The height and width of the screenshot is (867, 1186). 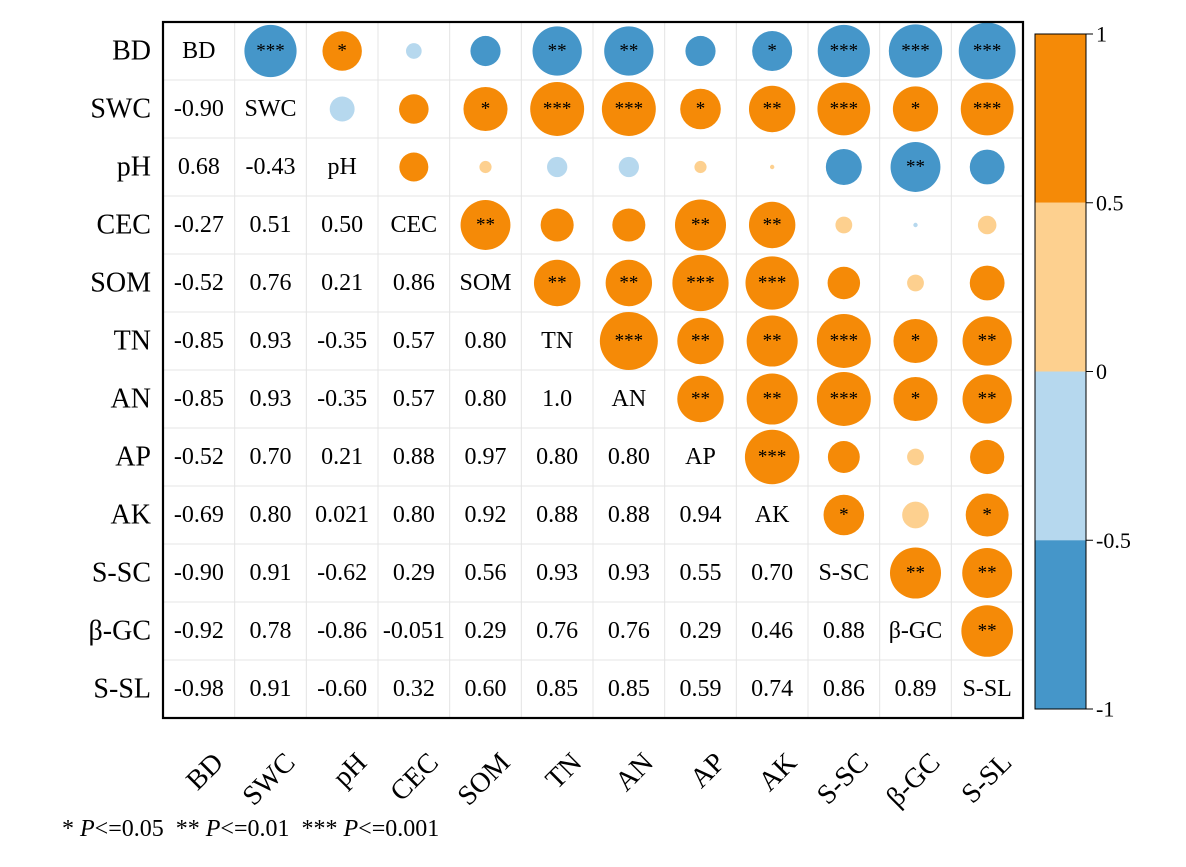 I want to click on correlation-value: -0.60, so click(x=342, y=689).